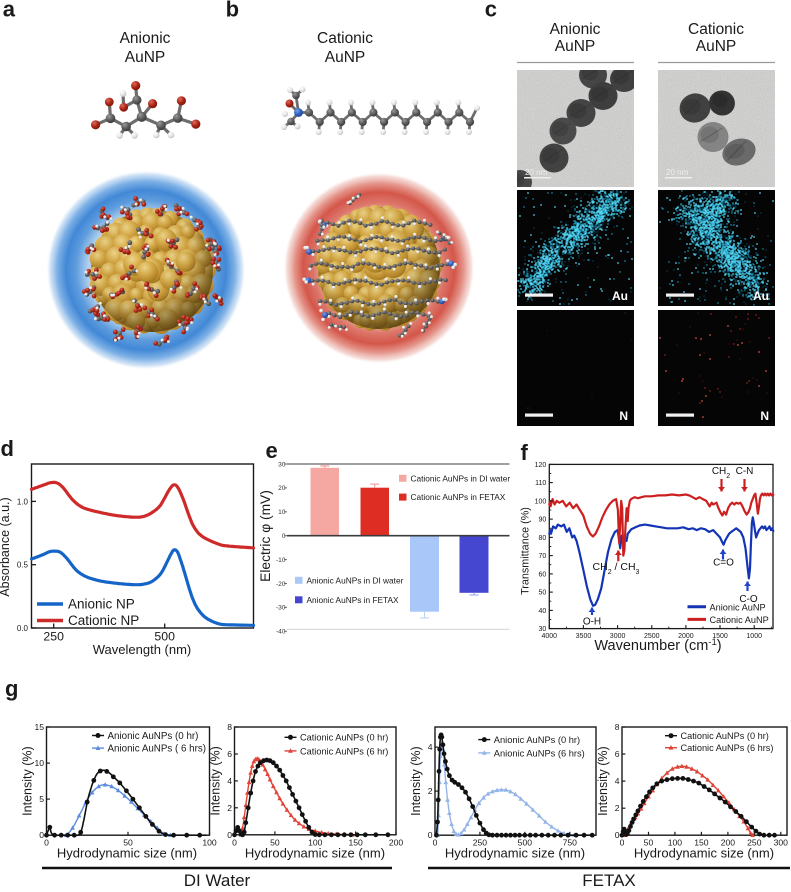 This screenshot has width=791, height=892. Describe the element at coordinates (592, 622) in the screenshot. I see `svg-text: O-H` at that location.